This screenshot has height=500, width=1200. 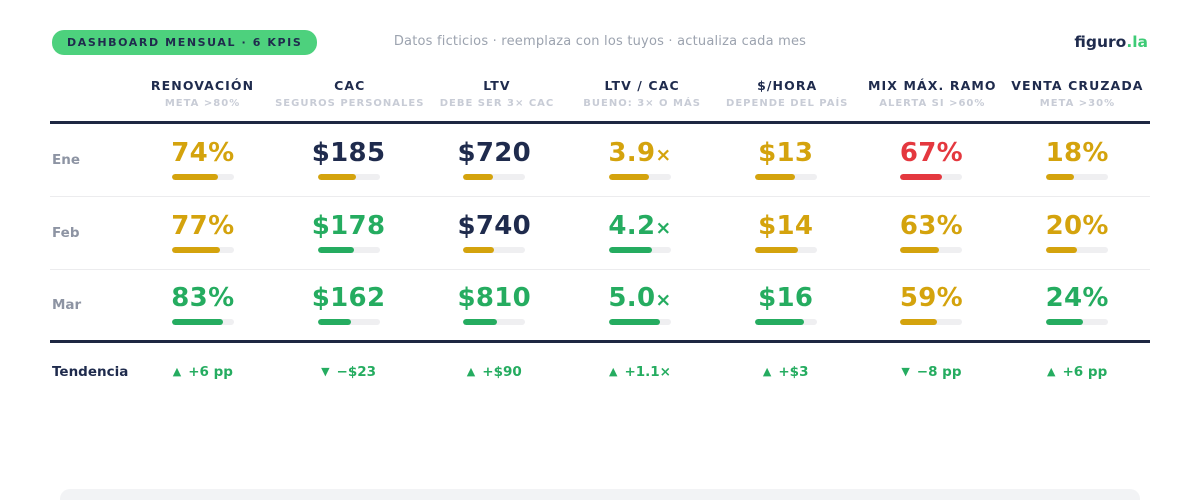 I want to click on column-header: RENOVACIÓN META >80%, so click(x=202, y=93).